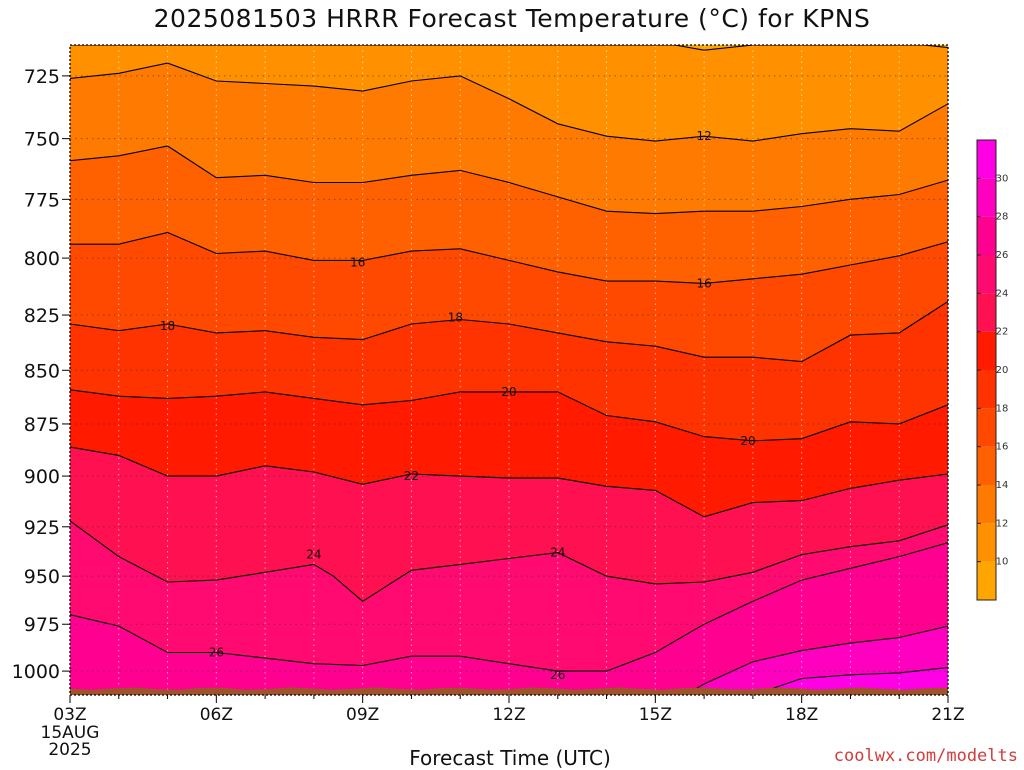 The image size is (1024, 770). Describe the element at coordinates (42, 140) in the screenshot. I see `y-tick-label-750: 750` at that location.